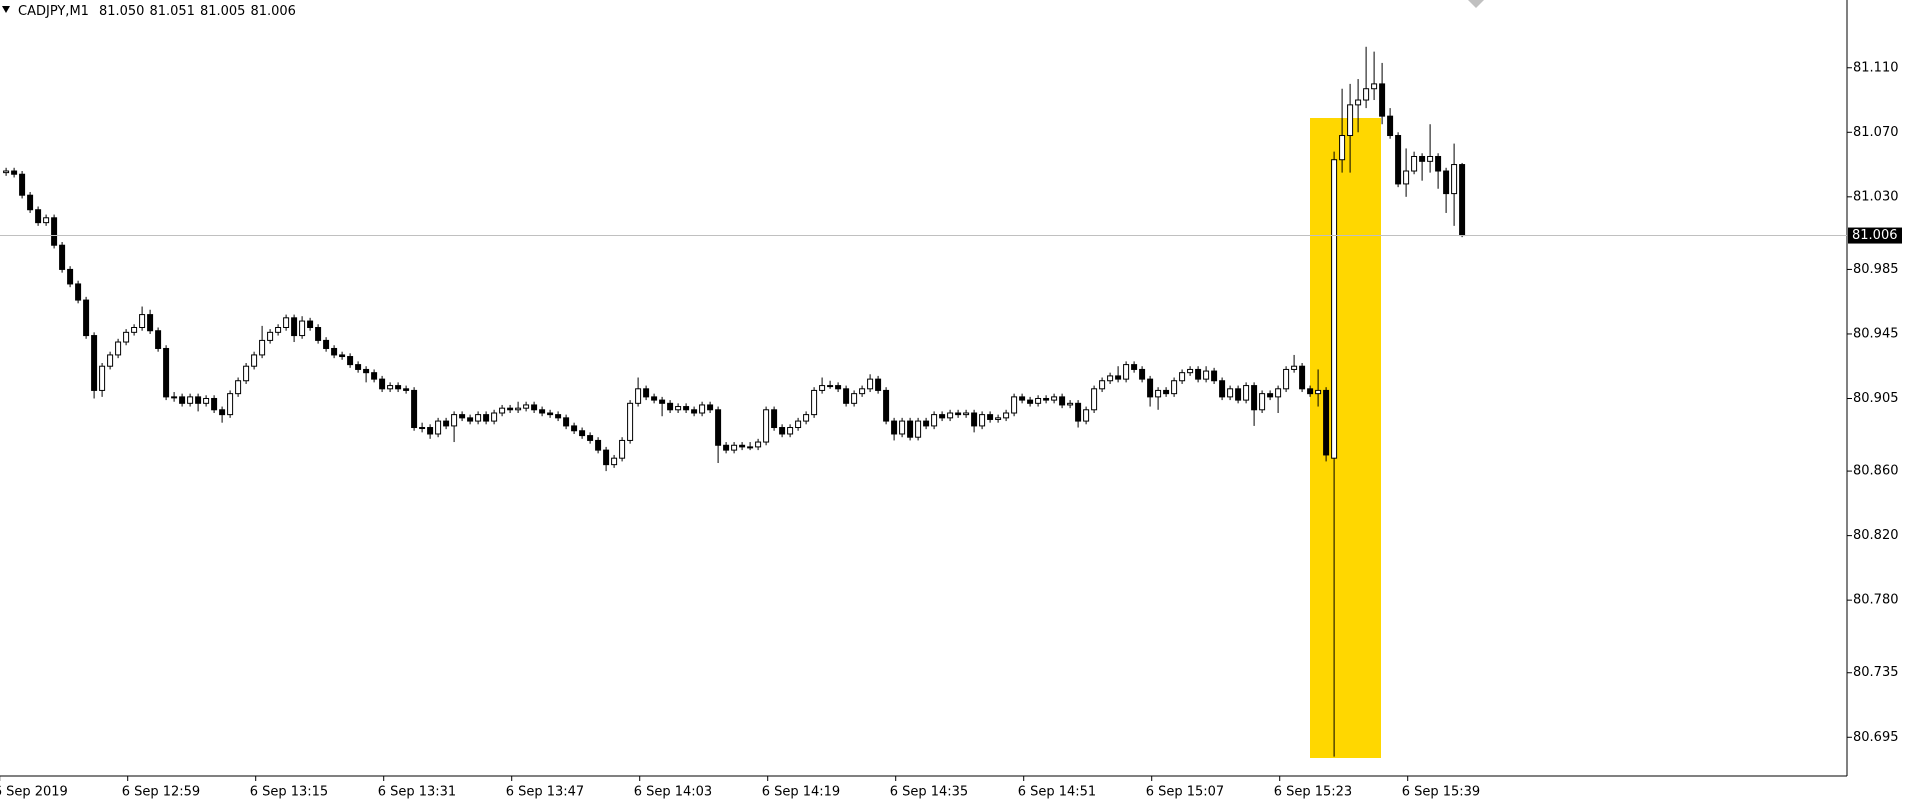 The image size is (1913, 804). What do you see at coordinates (673, 792) in the screenshot?
I see `x-tick-label: 6 Sep 14:03` at bounding box center [673, 792].